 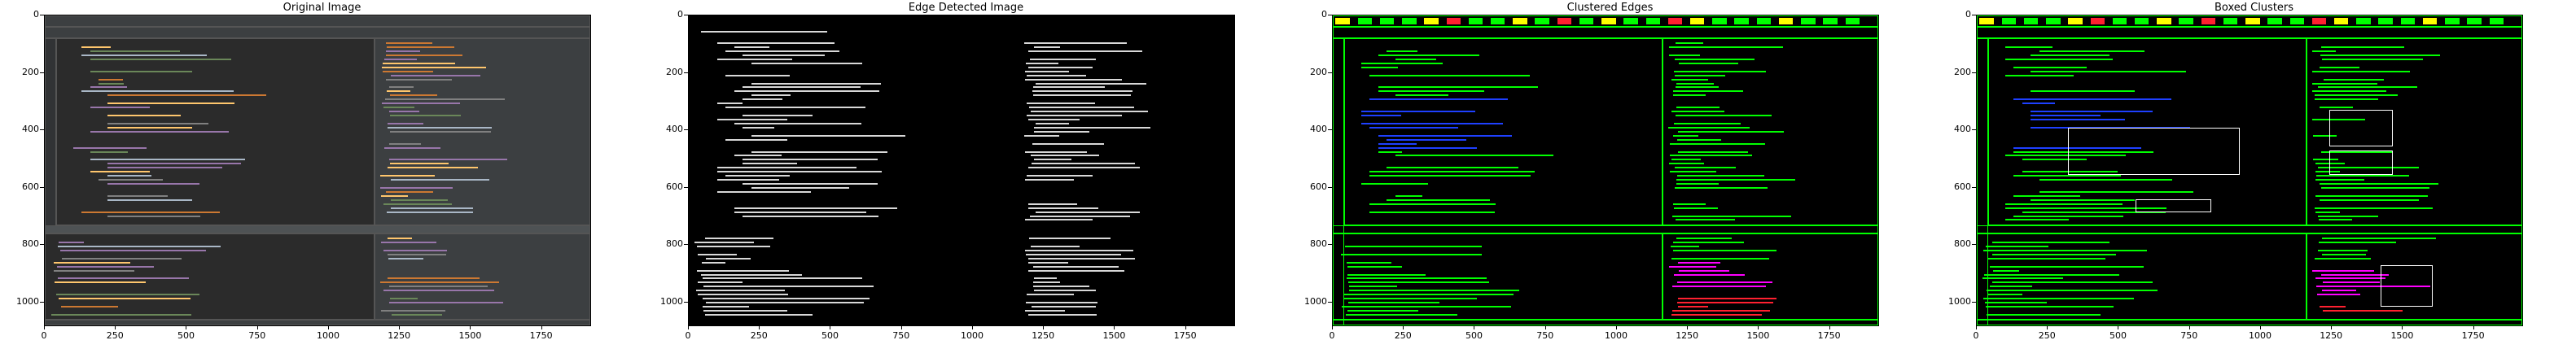 What do you see at coordinates (1498, 276) in the screenshot?
I see `output-pane-border` at bounding box center [1498, 276].